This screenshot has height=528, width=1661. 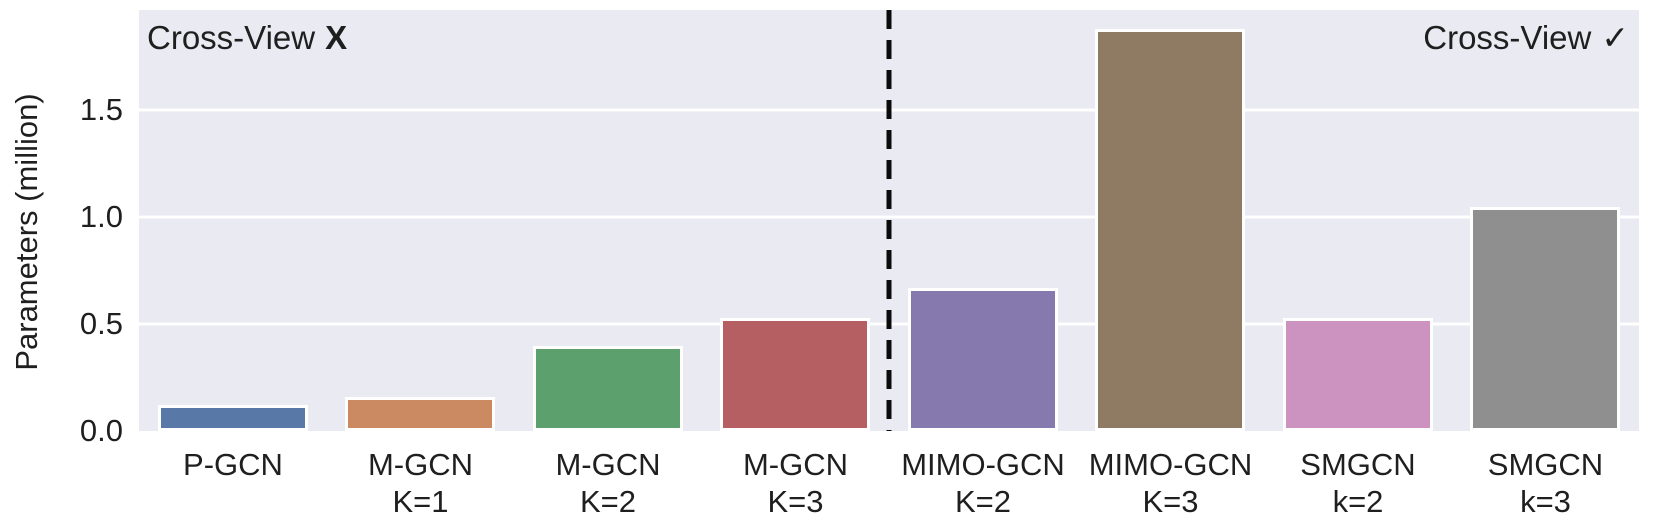 I want to click on x-tick-label: M-GCN K=1, so click(x=420, y=483).